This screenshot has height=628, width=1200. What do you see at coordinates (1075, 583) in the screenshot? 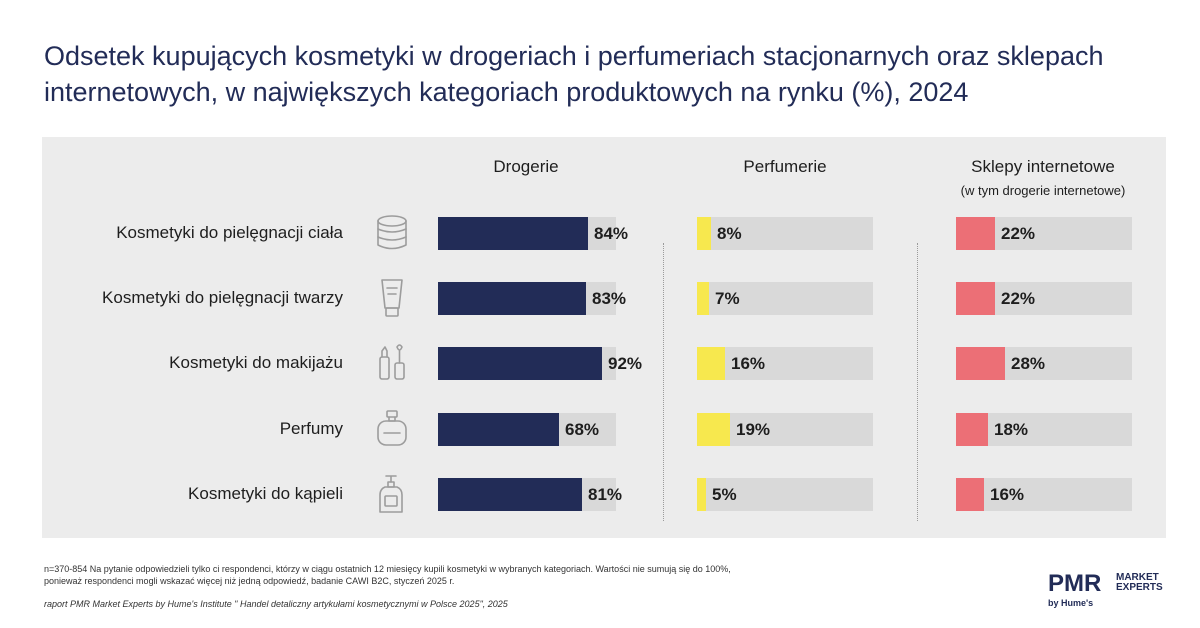
I see `logo-main: PMR` at bounding box center [1075, 583].